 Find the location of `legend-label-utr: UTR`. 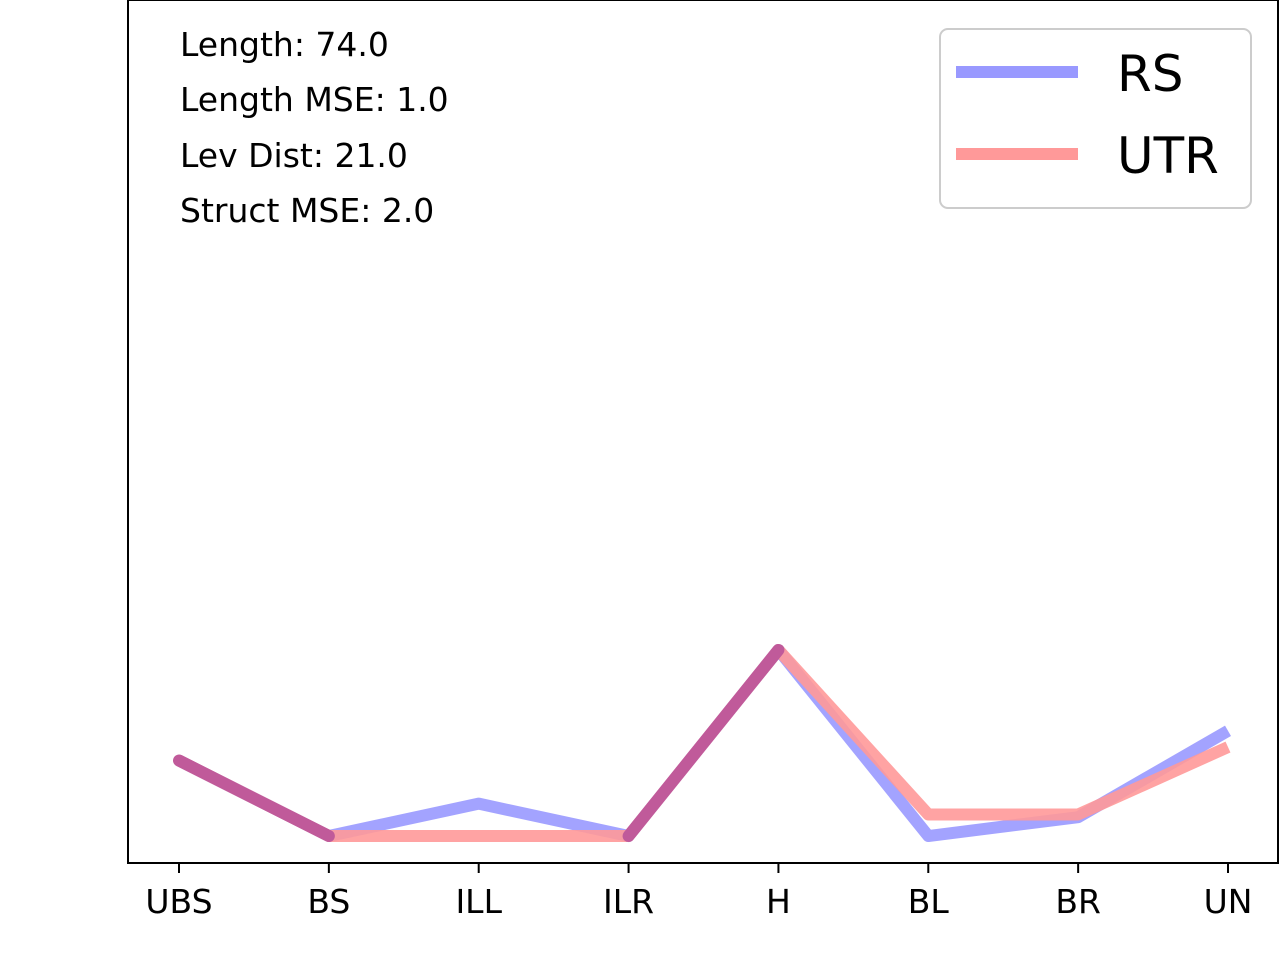

legend-label-utr: UTR is located at coordinates (1168, 156).